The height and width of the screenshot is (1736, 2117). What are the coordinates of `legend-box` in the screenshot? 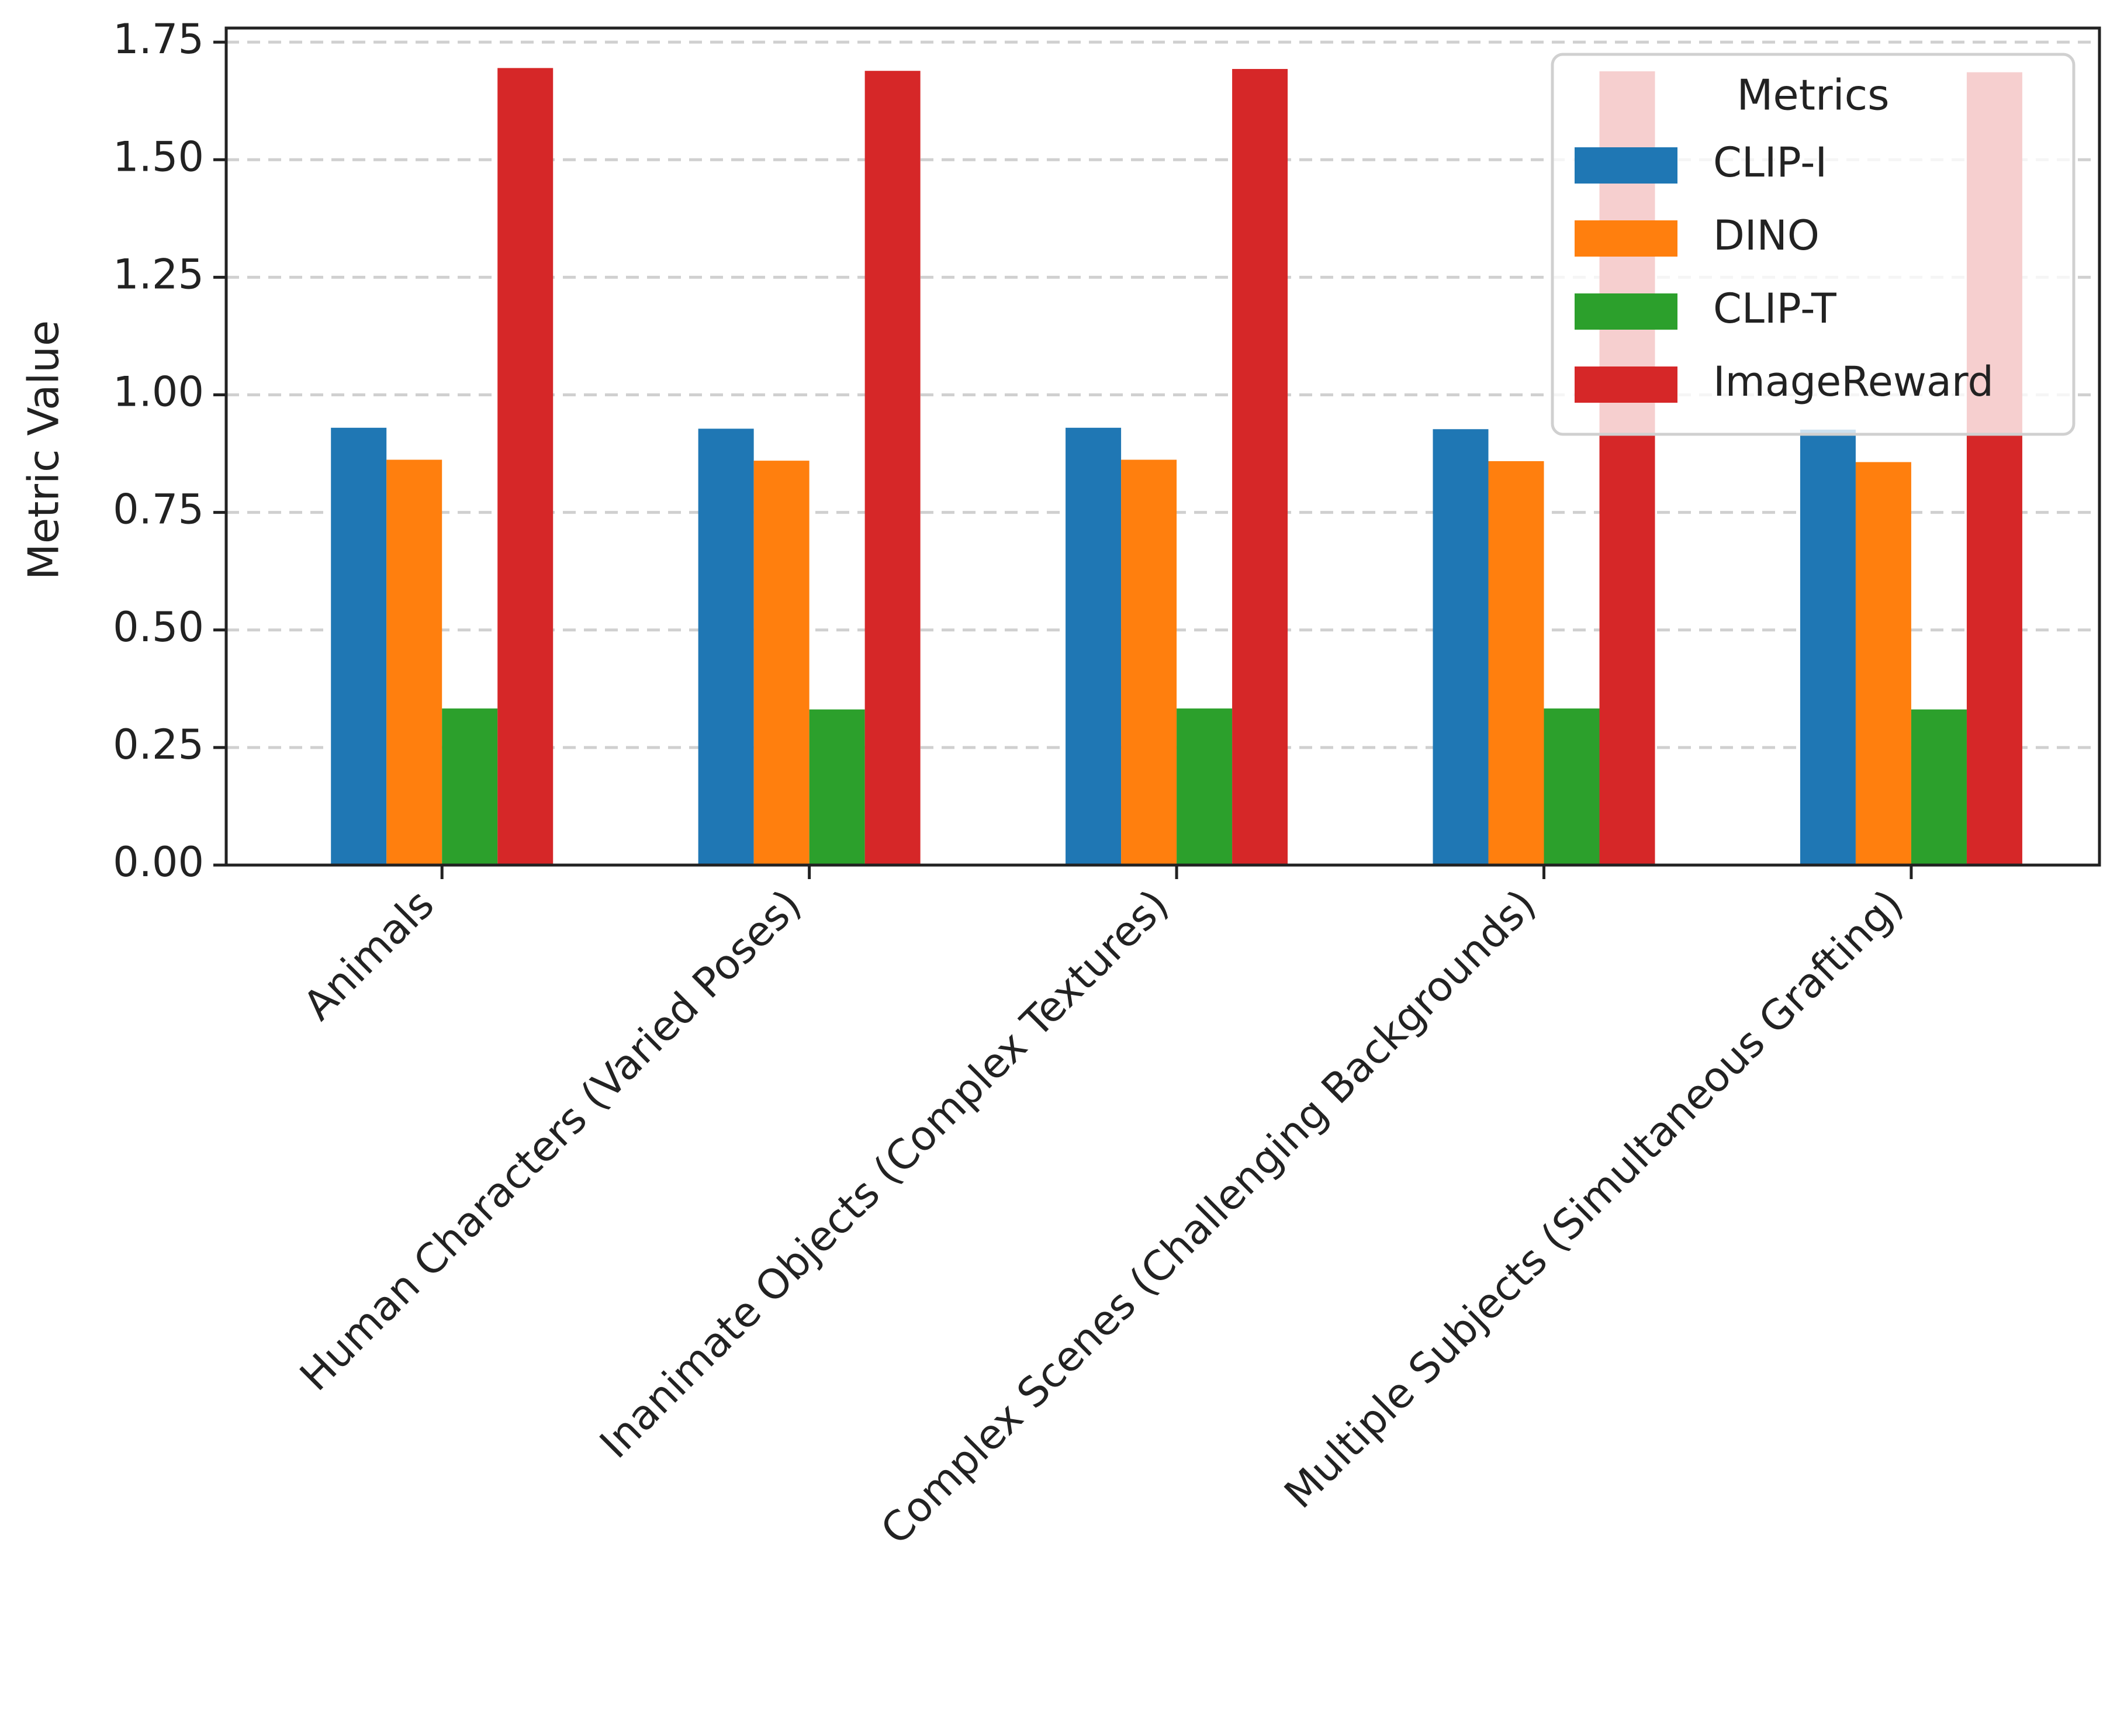 It's located at (1813, 244).